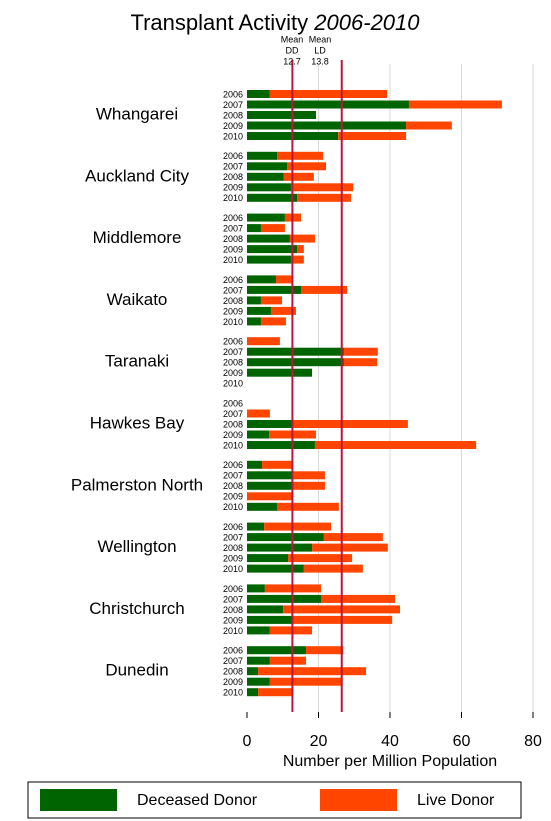  I want to click on group-label: Auckland City, so click(137, 175).